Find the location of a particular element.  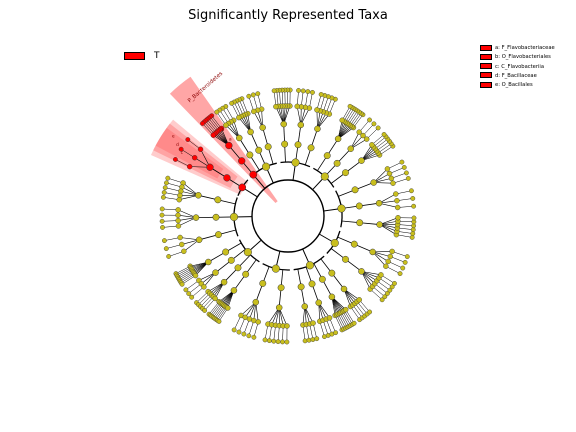

group-legend: T is located at coordinates (142, 56).